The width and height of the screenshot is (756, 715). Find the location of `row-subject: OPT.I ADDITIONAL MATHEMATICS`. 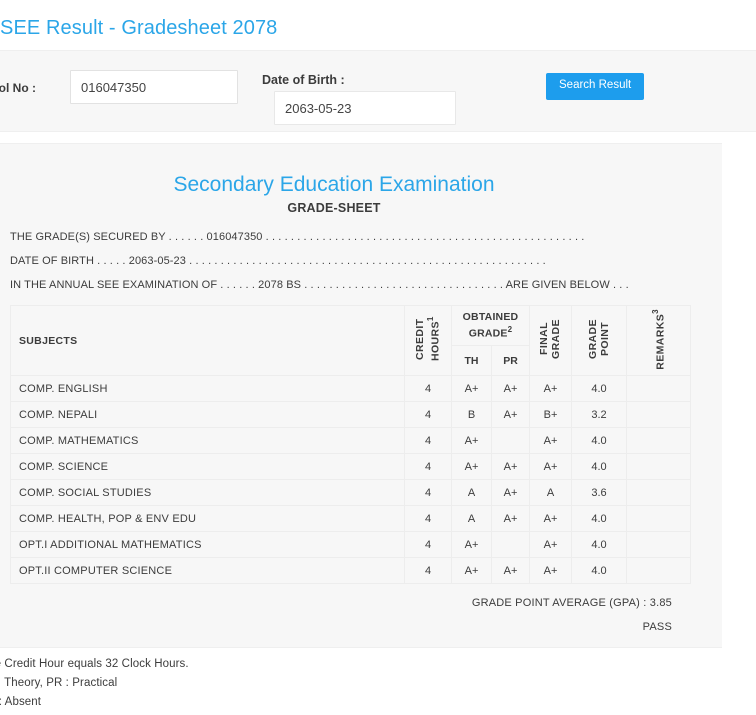

row-subject: OPT.I ADDITIONAL MATHEMATICS is located at coordinates (207, 545).